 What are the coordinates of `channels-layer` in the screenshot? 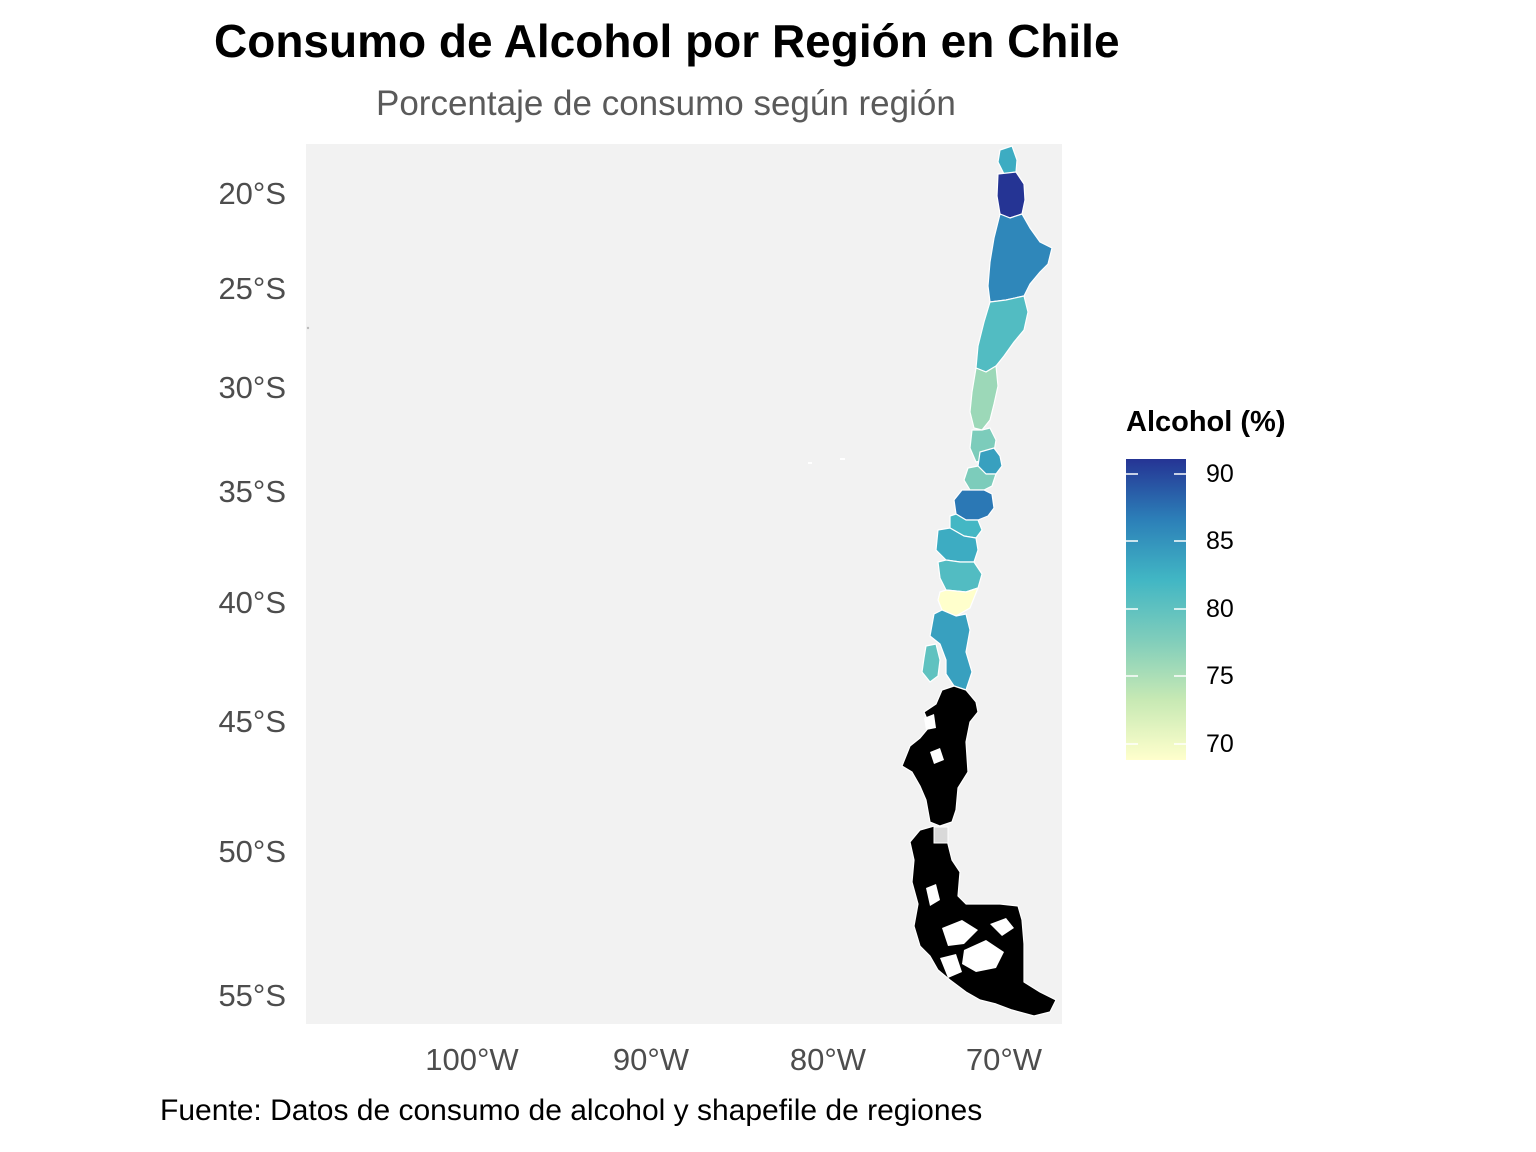 It's located at (969, 846).